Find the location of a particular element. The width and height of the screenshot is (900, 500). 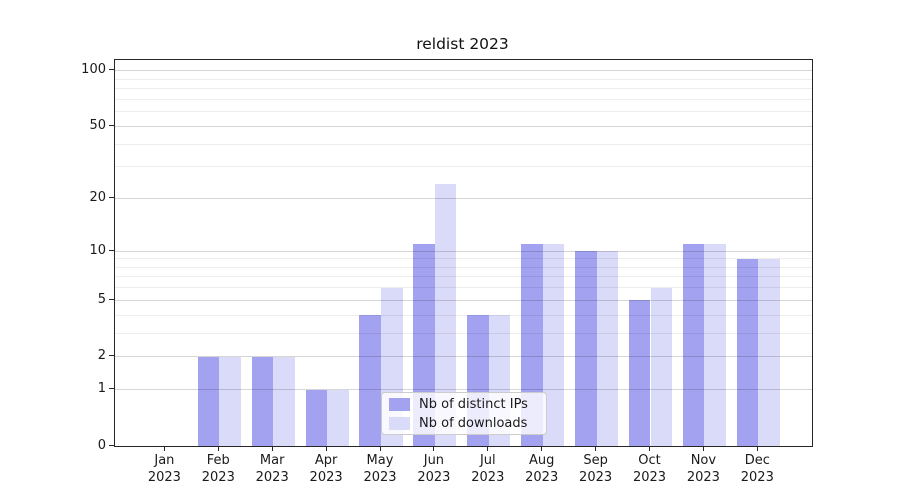

x-tick-label-may: May 2023 is located at coordinates (380, 469).